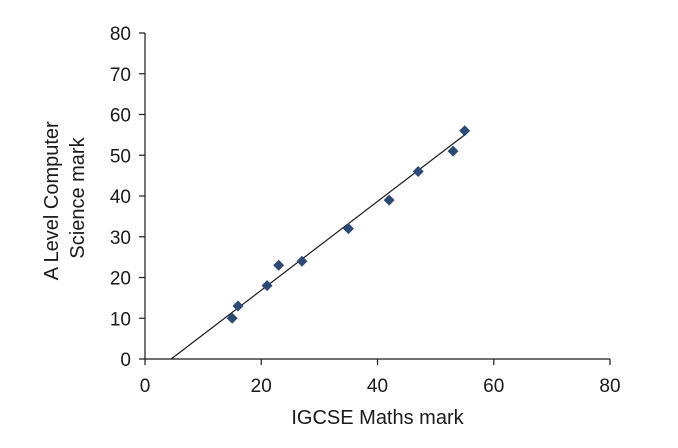 The width and height of the screenshot is (678, 448). Describe the element at coordinates (120, 75) in the screenshot. I see `y-tick-label: 70` at that location.